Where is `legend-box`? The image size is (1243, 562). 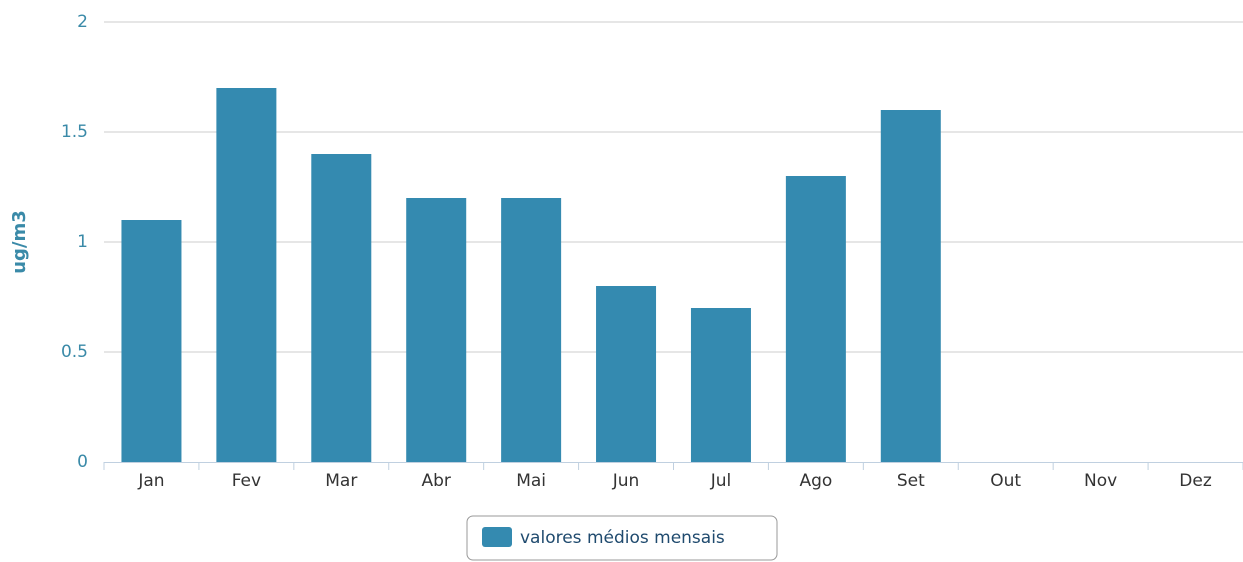
legend-box is located at coordinates (622, 538).